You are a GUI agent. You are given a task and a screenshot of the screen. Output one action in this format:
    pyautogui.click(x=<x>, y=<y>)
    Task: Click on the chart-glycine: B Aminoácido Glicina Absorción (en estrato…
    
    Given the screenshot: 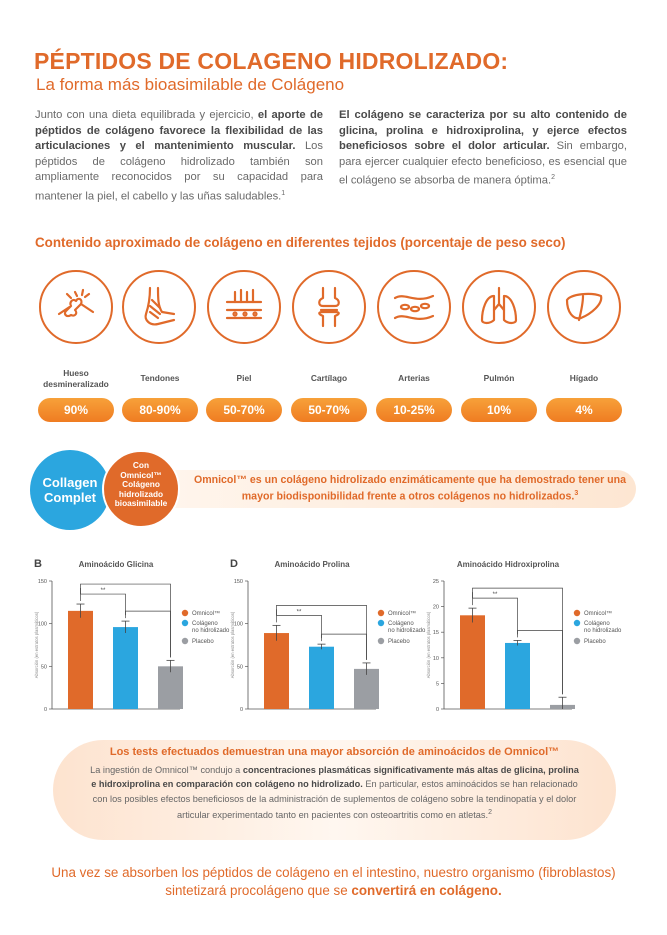 What is the action you would take?
    pyautogui.click(x=130, y=637)
    